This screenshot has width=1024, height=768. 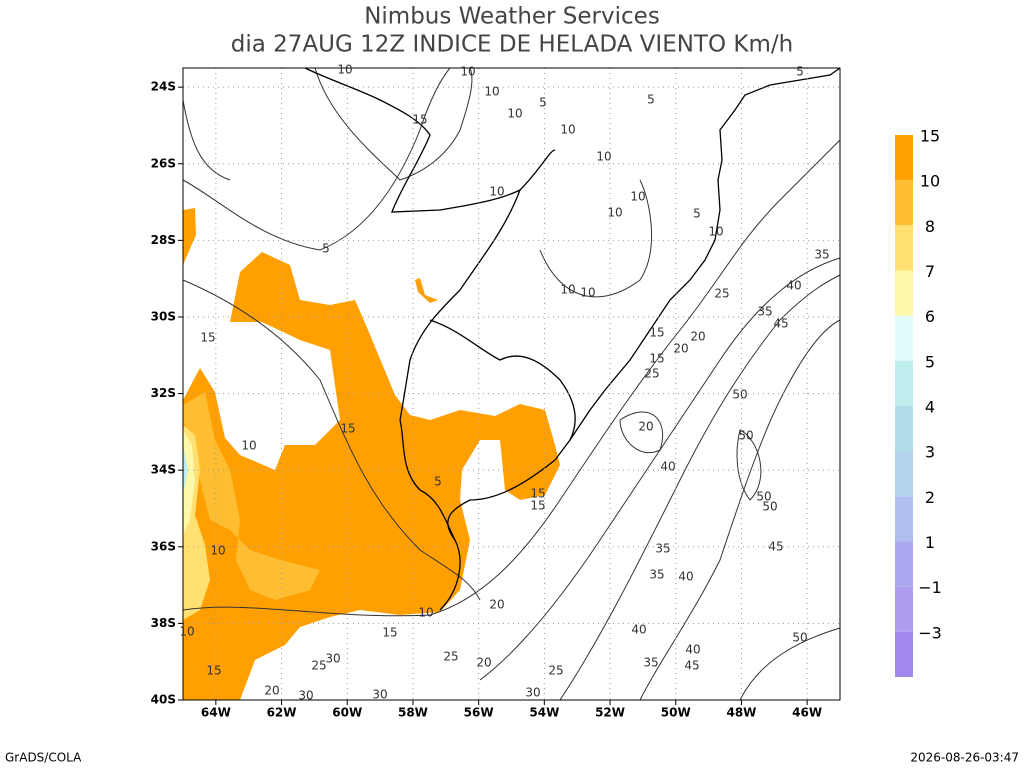 I want to click on colorbar-label: 7, so click(x=930, y=271).